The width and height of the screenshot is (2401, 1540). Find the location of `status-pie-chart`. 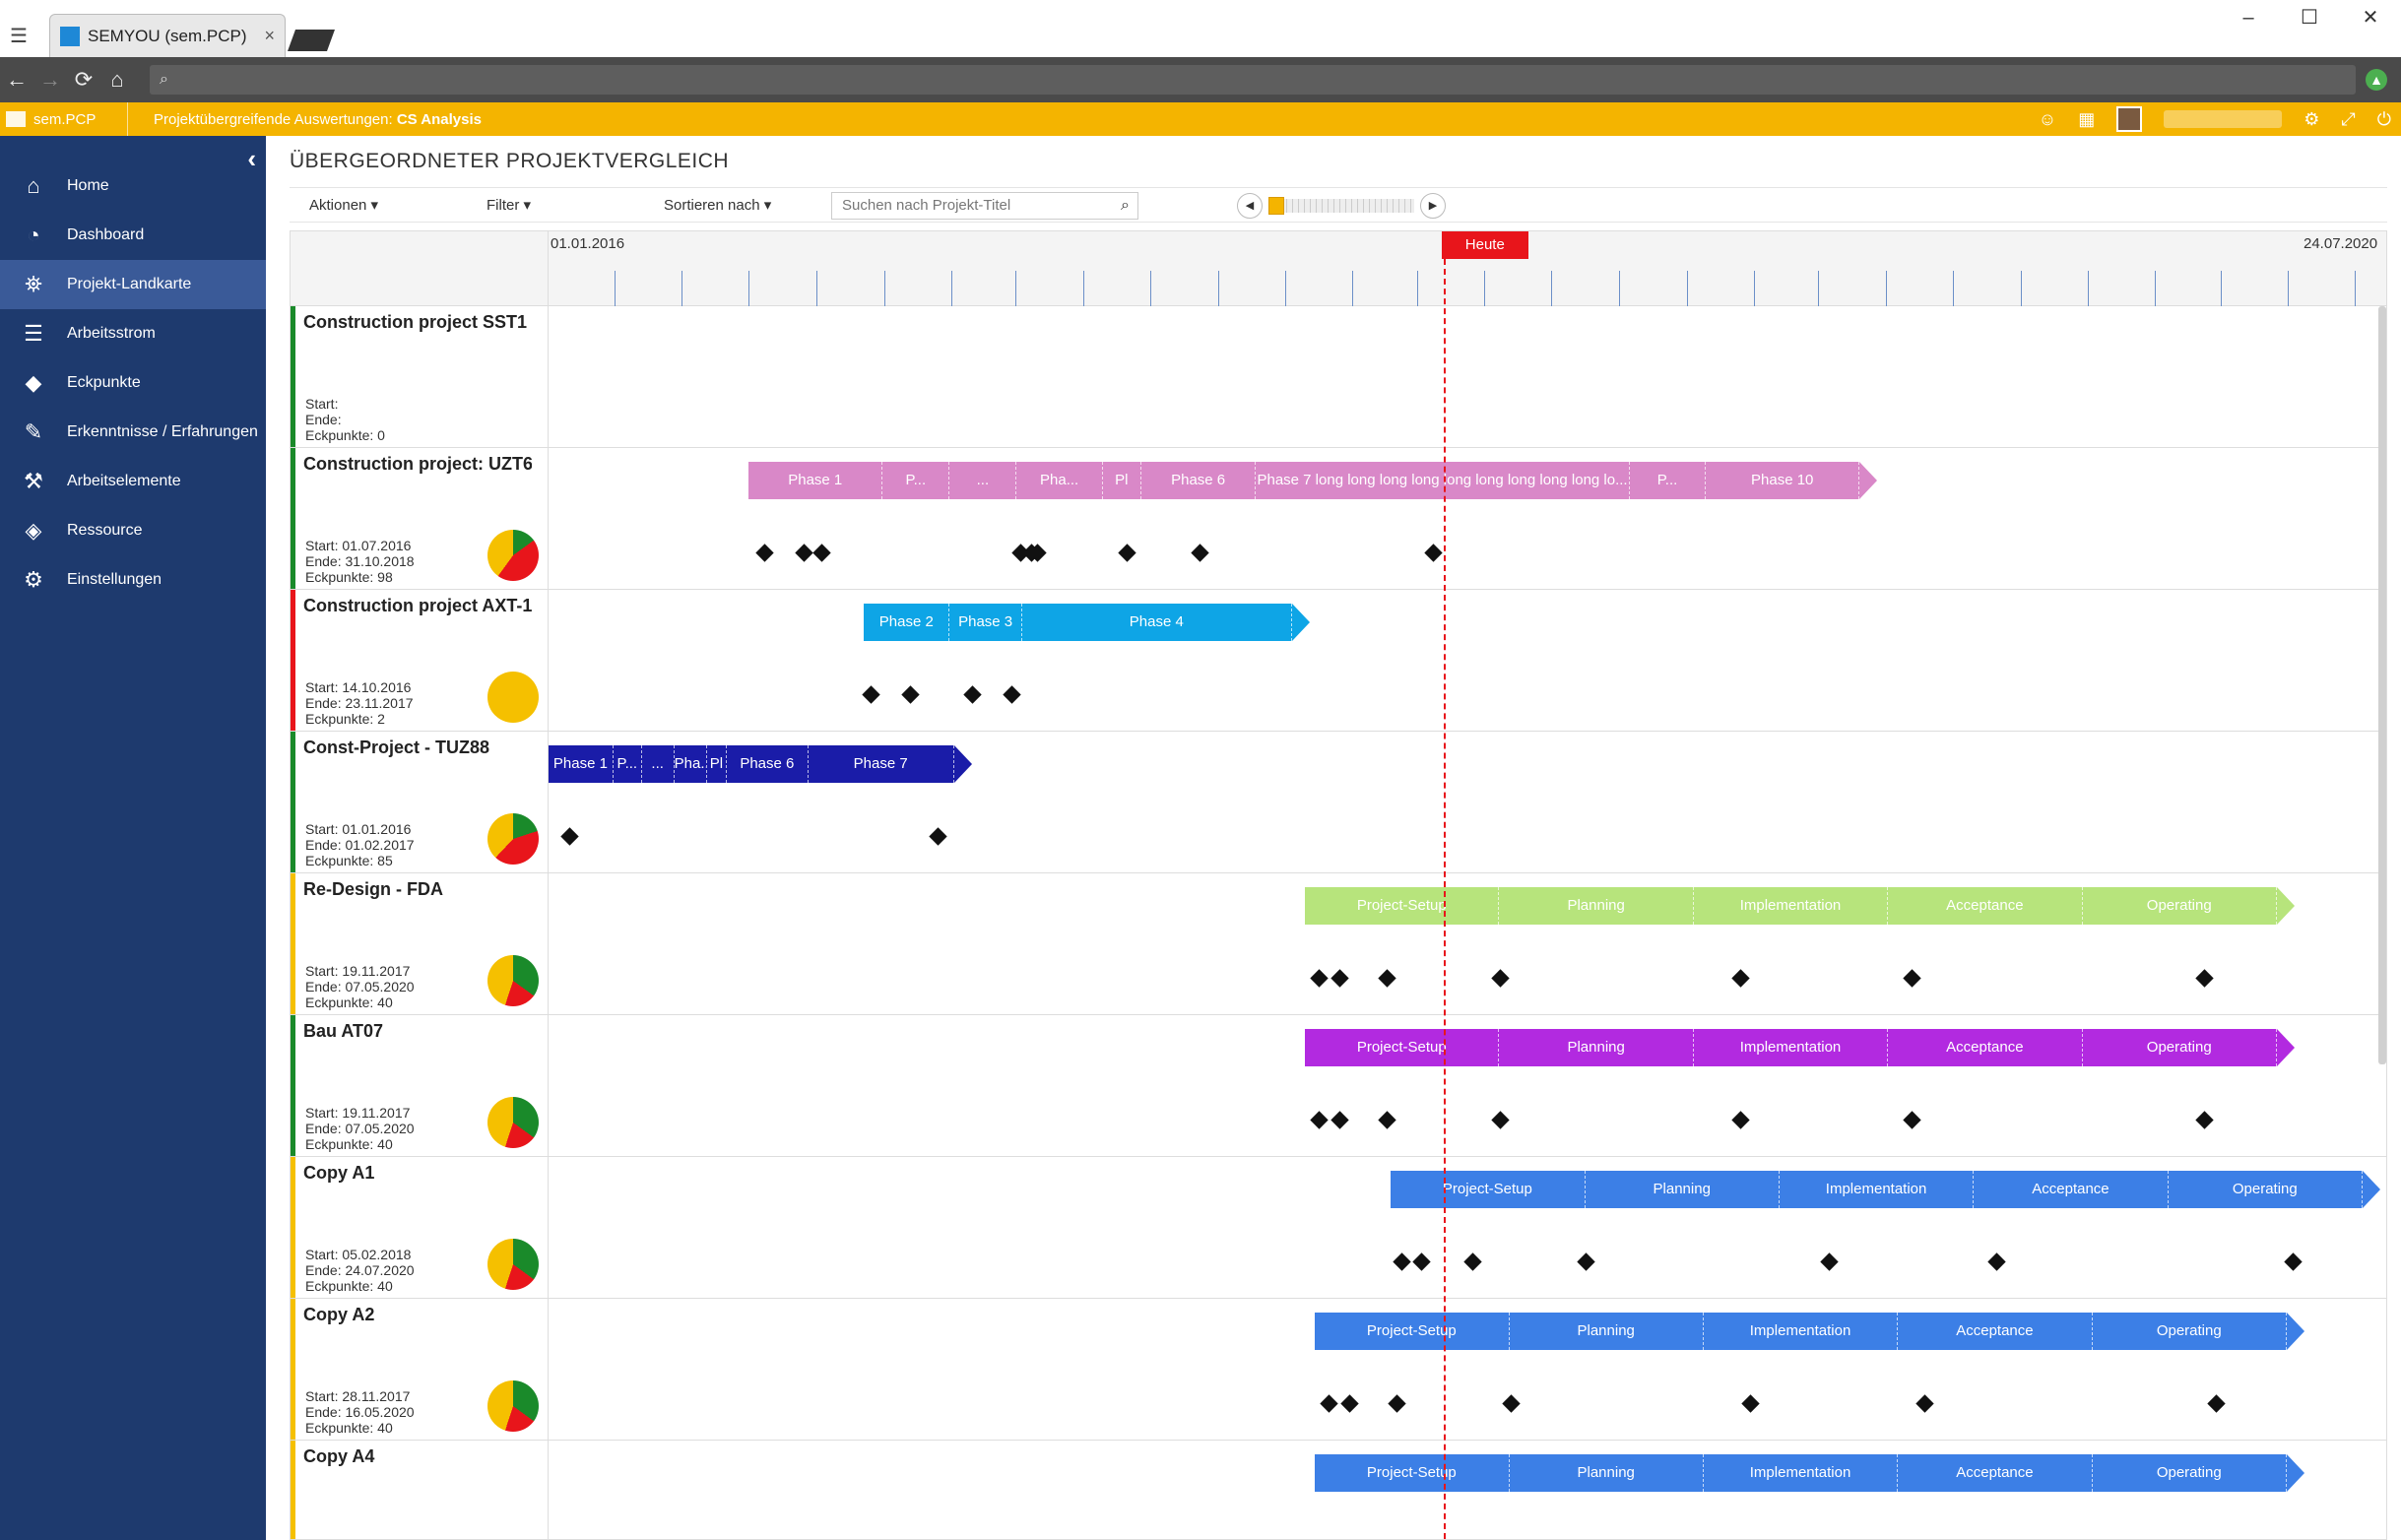

status-pie-chart is located at coordinates (513, 555).